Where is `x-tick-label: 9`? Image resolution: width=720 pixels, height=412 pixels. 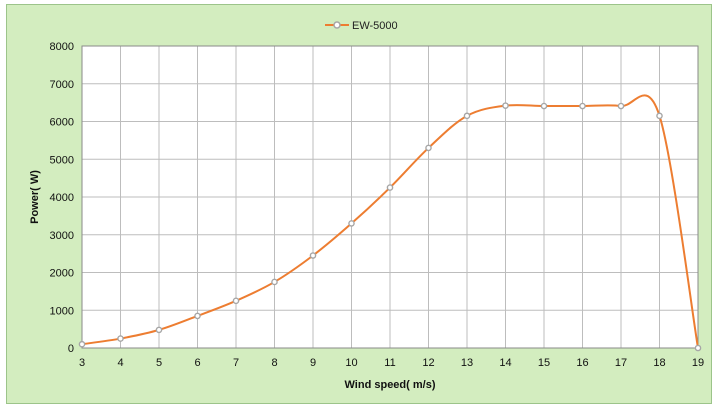 x-tick-label: 9 is located at coordinates (313, 363).